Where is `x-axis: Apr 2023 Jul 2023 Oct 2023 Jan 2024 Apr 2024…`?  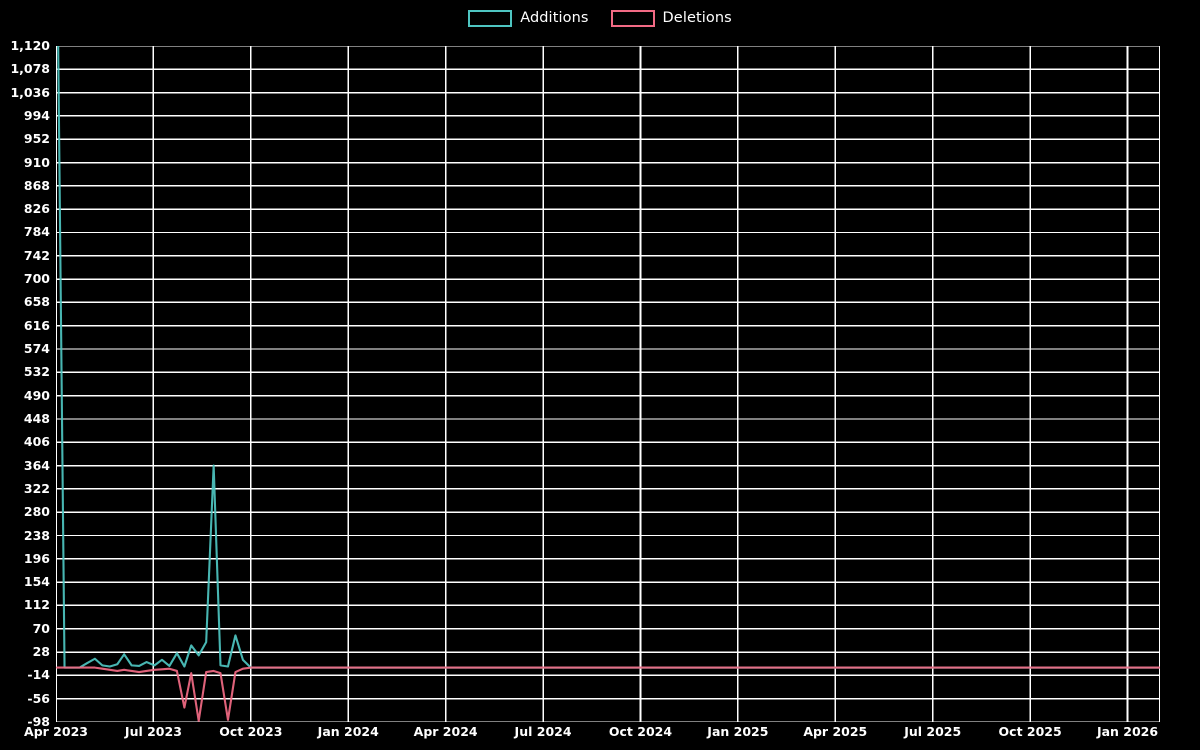 x-axis: Apr 2023 Jul 2023 Oct 2023 Jan 2024 Apr 2024… is located at coordinates (600, 737).